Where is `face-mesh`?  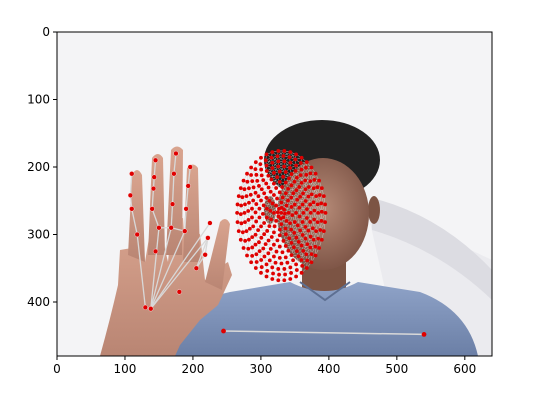
face-mesh is located at coordinates (281, 216).